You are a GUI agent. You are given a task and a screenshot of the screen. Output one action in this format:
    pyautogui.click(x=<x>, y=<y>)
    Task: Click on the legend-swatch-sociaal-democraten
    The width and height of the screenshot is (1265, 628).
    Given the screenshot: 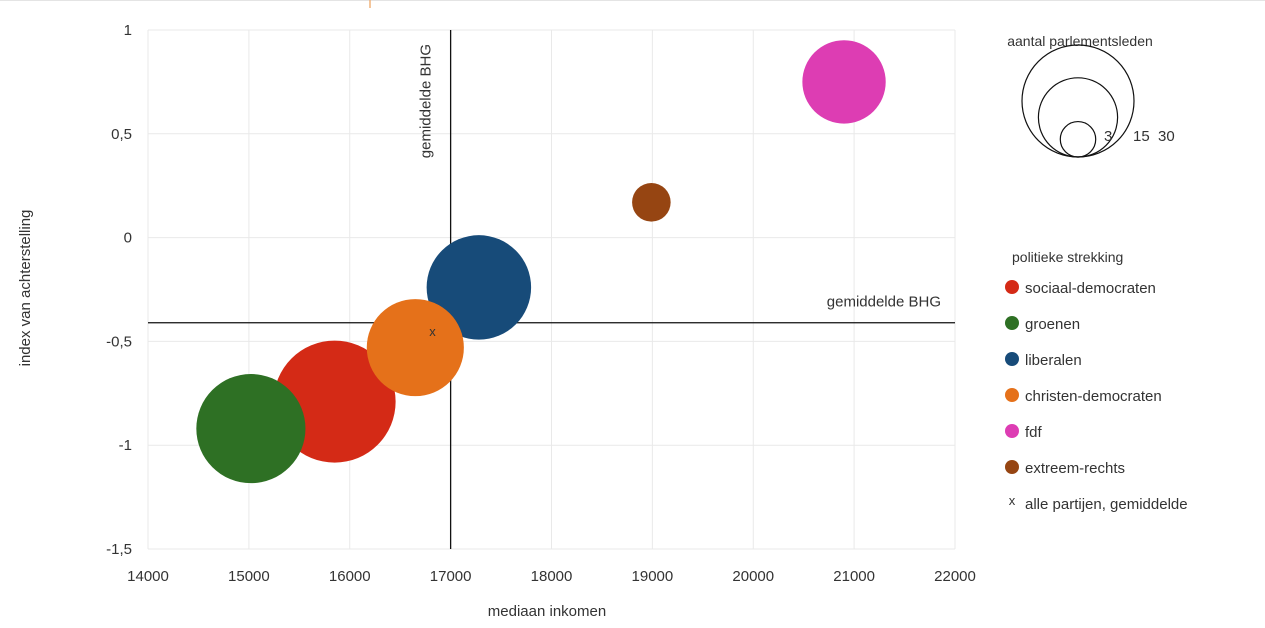 What is the action you would take?
    pyautogui.click(x=1012, y=287)
    